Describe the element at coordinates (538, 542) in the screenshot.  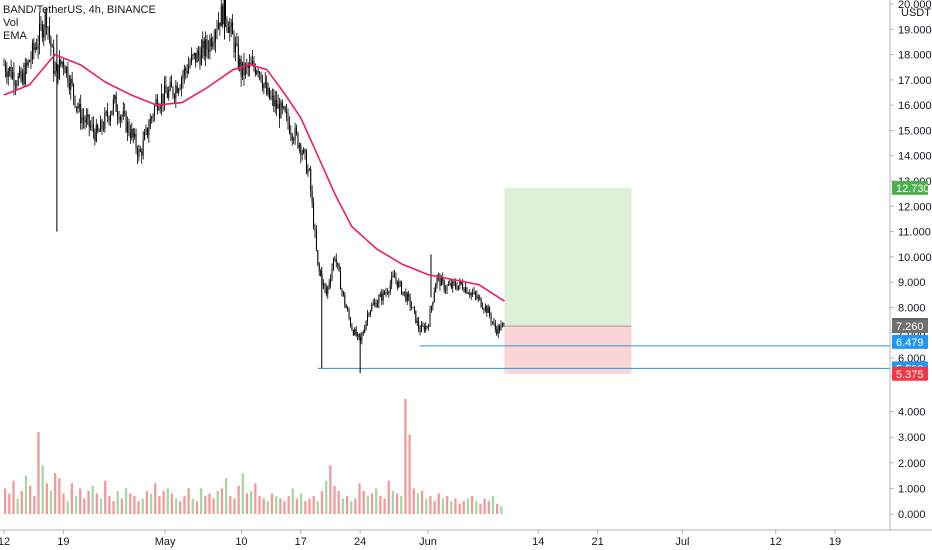
I see `time-tick-label: 14` at that location.